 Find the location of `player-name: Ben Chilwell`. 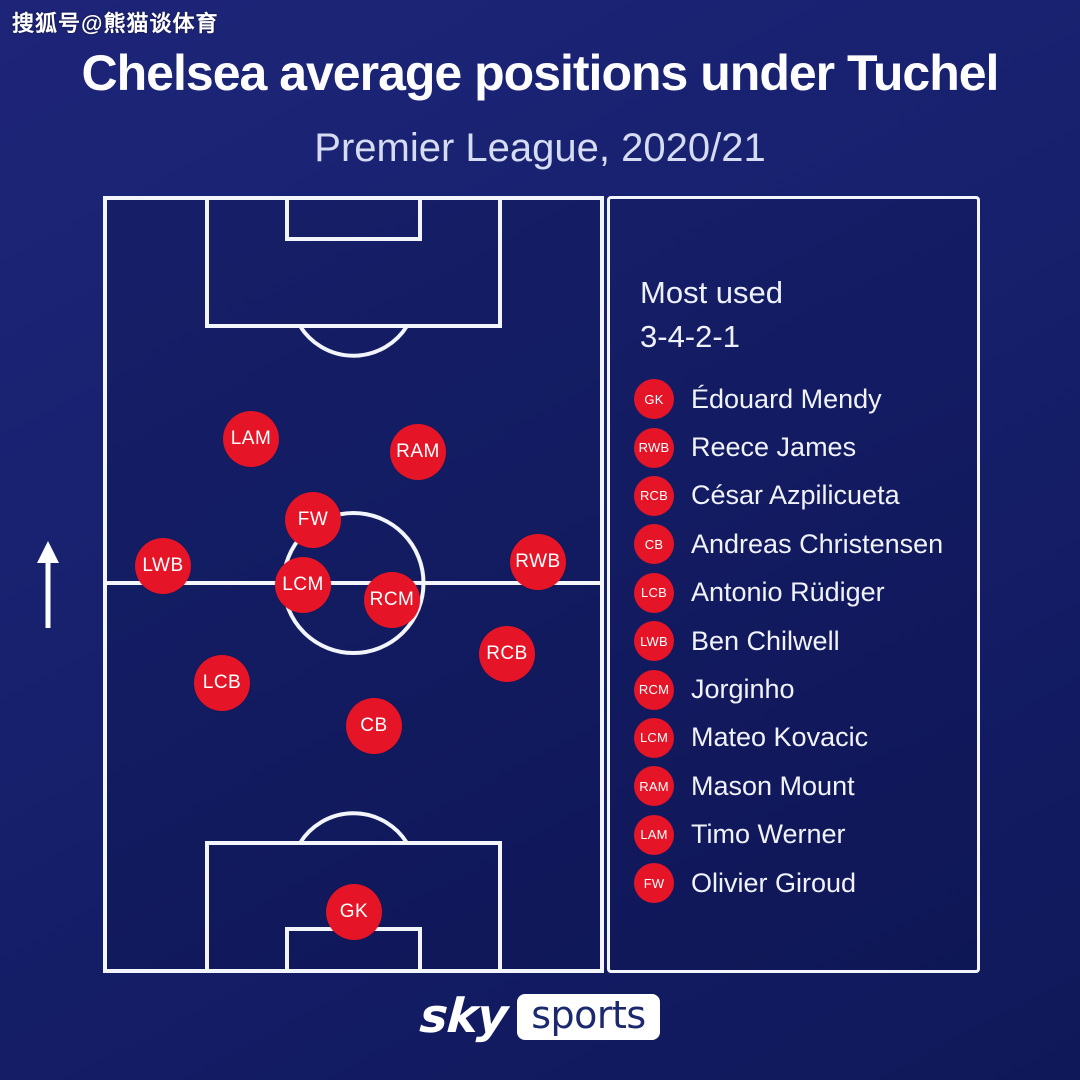

player-name: Ben Chilwell is located at coordinates (765, 640).